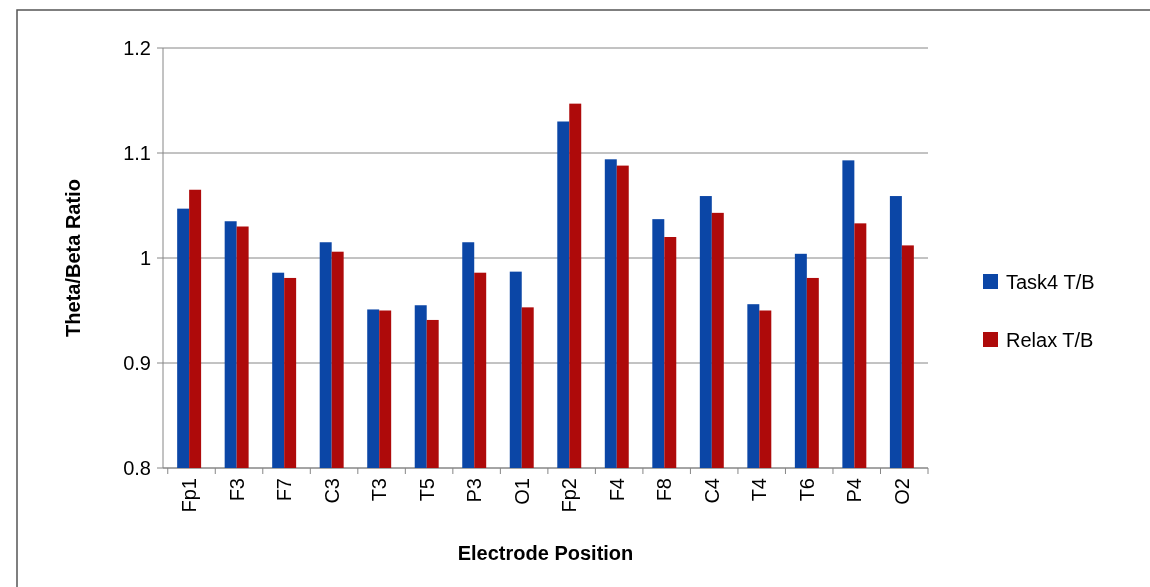 This screenshot has width=1150, height=587. Describe the element at coordinates (1050, 340) in the screenshot. I see `legend-label: Relax T/B` at that location.